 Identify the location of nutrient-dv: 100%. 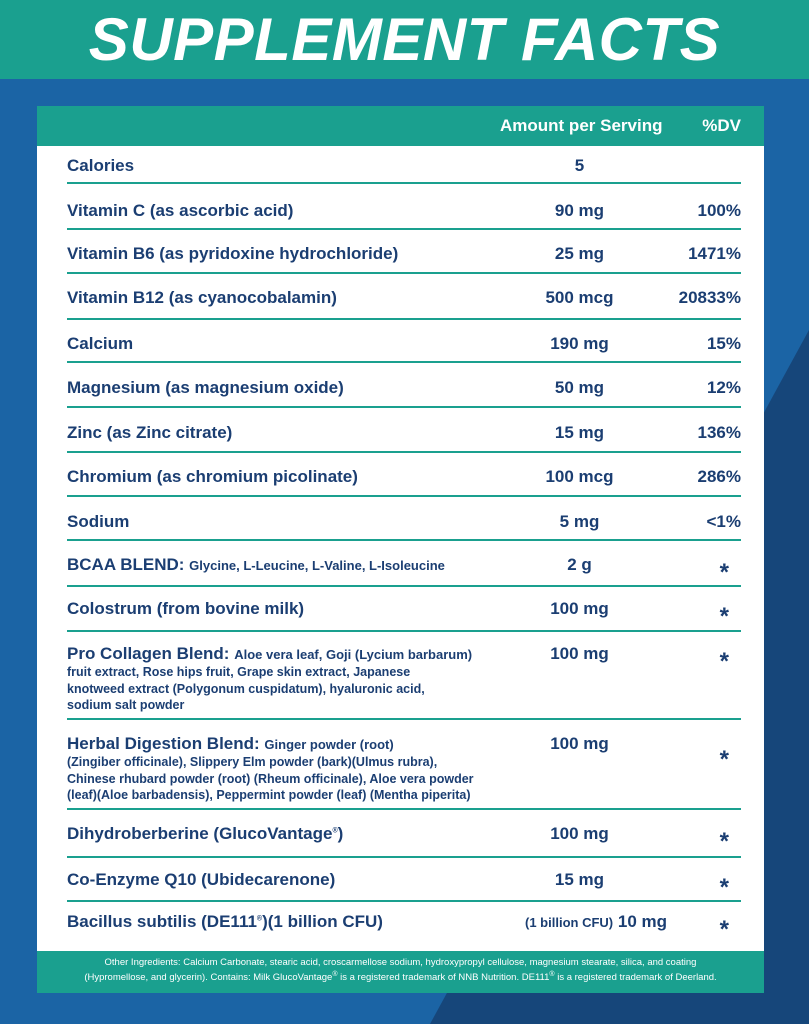
(719, 210).